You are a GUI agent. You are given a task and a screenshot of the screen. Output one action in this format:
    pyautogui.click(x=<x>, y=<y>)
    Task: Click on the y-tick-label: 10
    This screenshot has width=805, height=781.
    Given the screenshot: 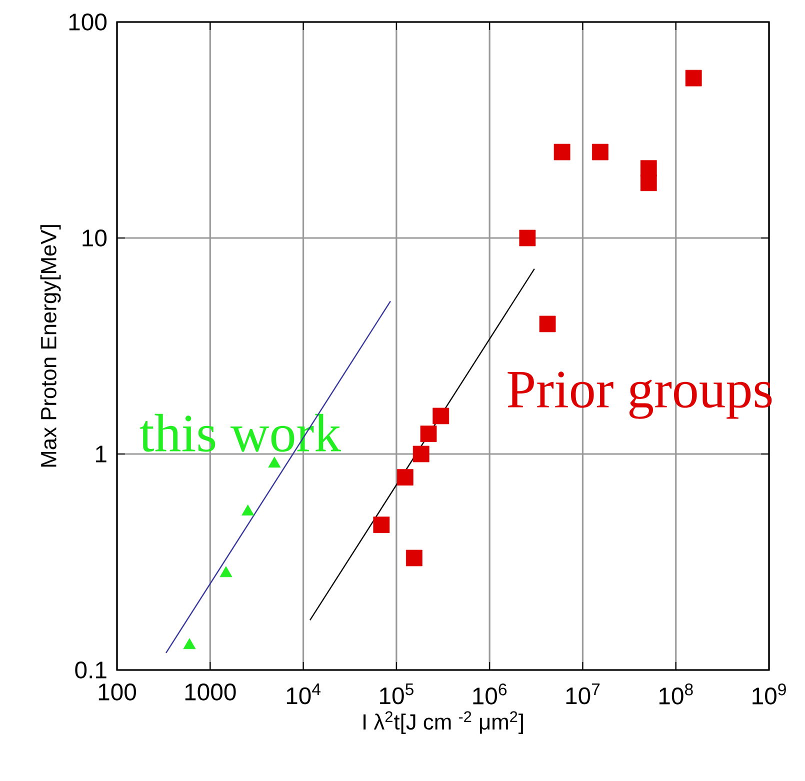 What is the action you would take?
    pyautogui.click(x=94, y=238)
    